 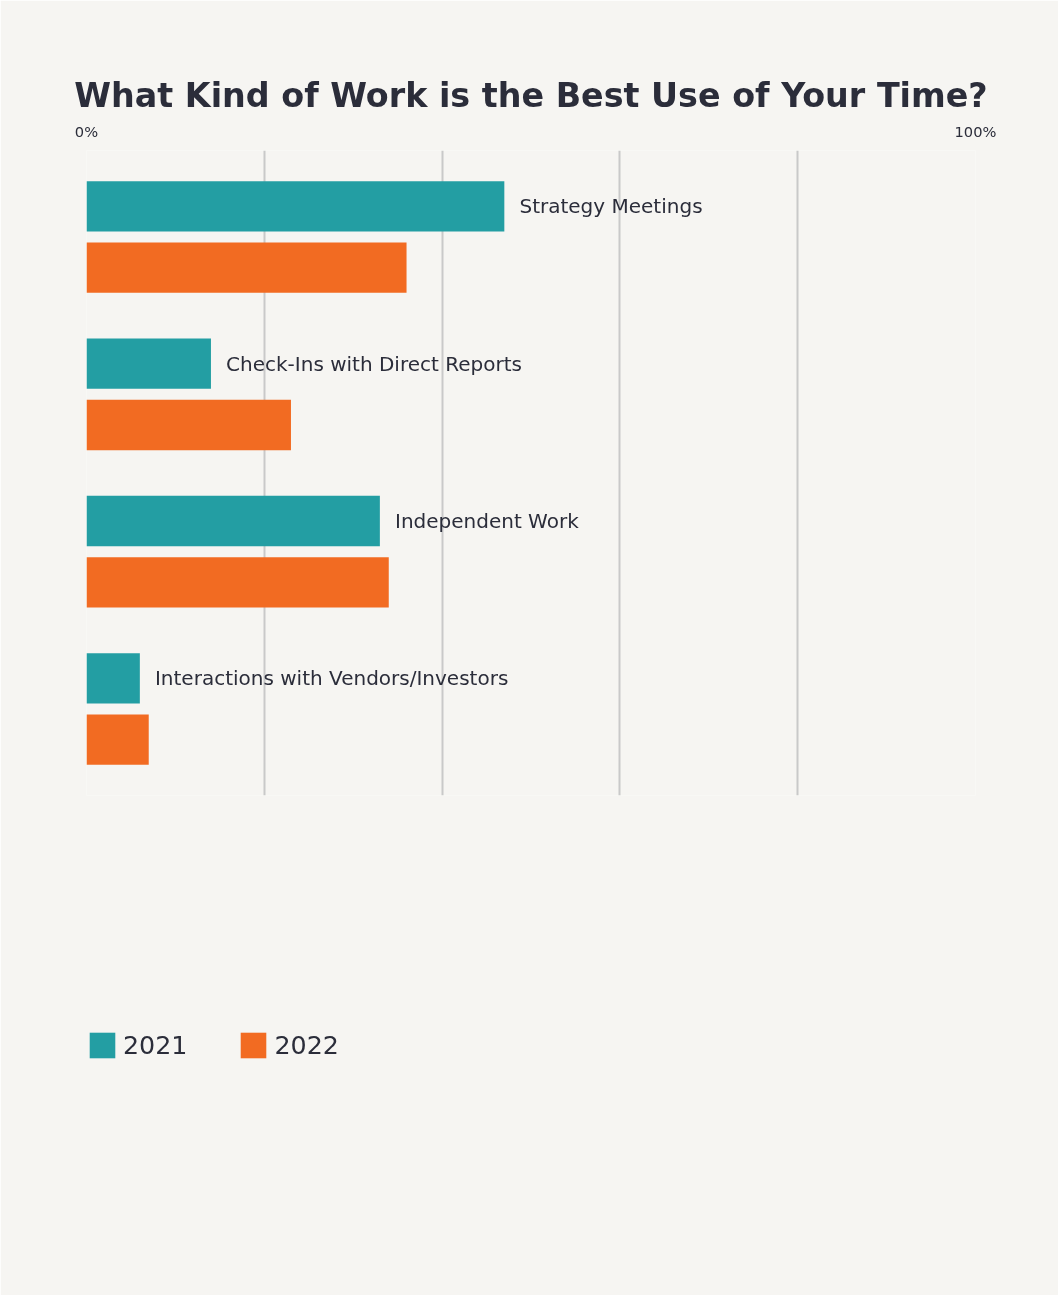 I want to click on y-tick-label: Check-Ins with Direct Reports, so click(x=374, y=363).